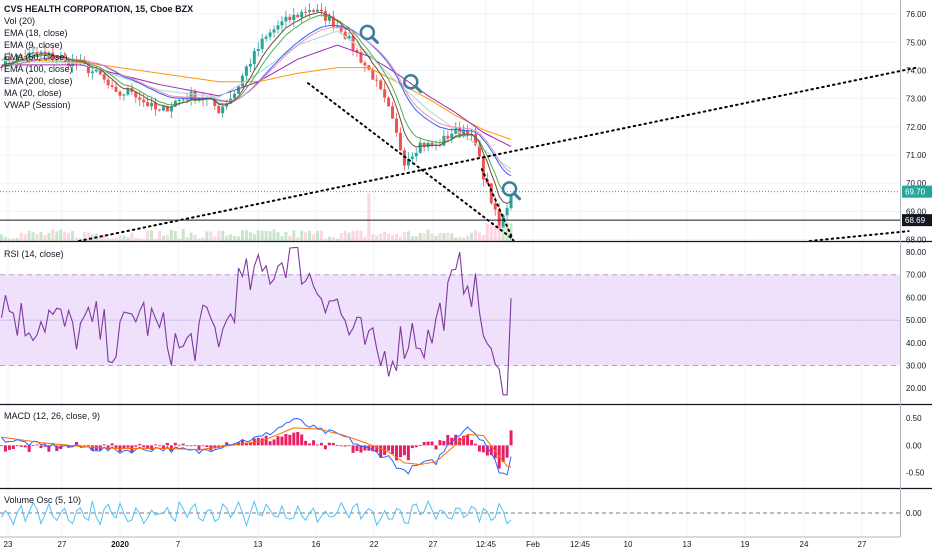 This screenshot has width=932, height=550. Describe the element at coordinates (62, 544) in the screenshot. I see `x-tick-label: 27` at that location.